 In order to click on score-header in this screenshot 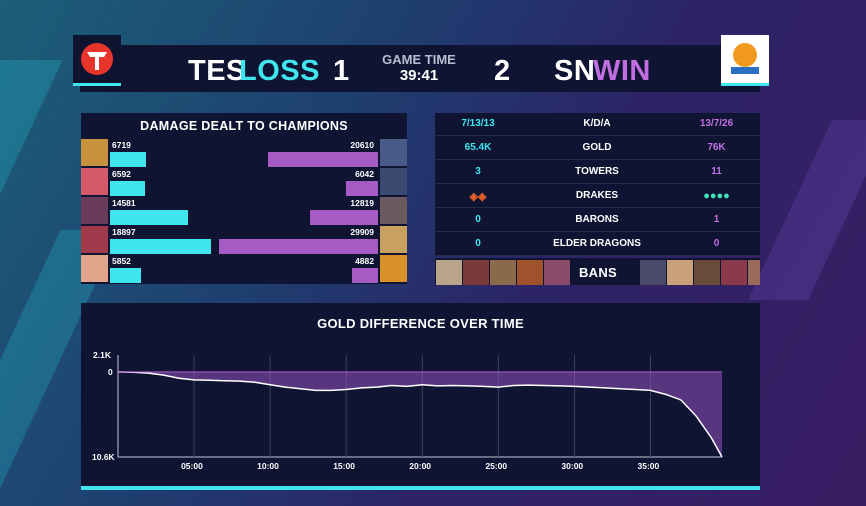, I will do `click(420, 68)`.